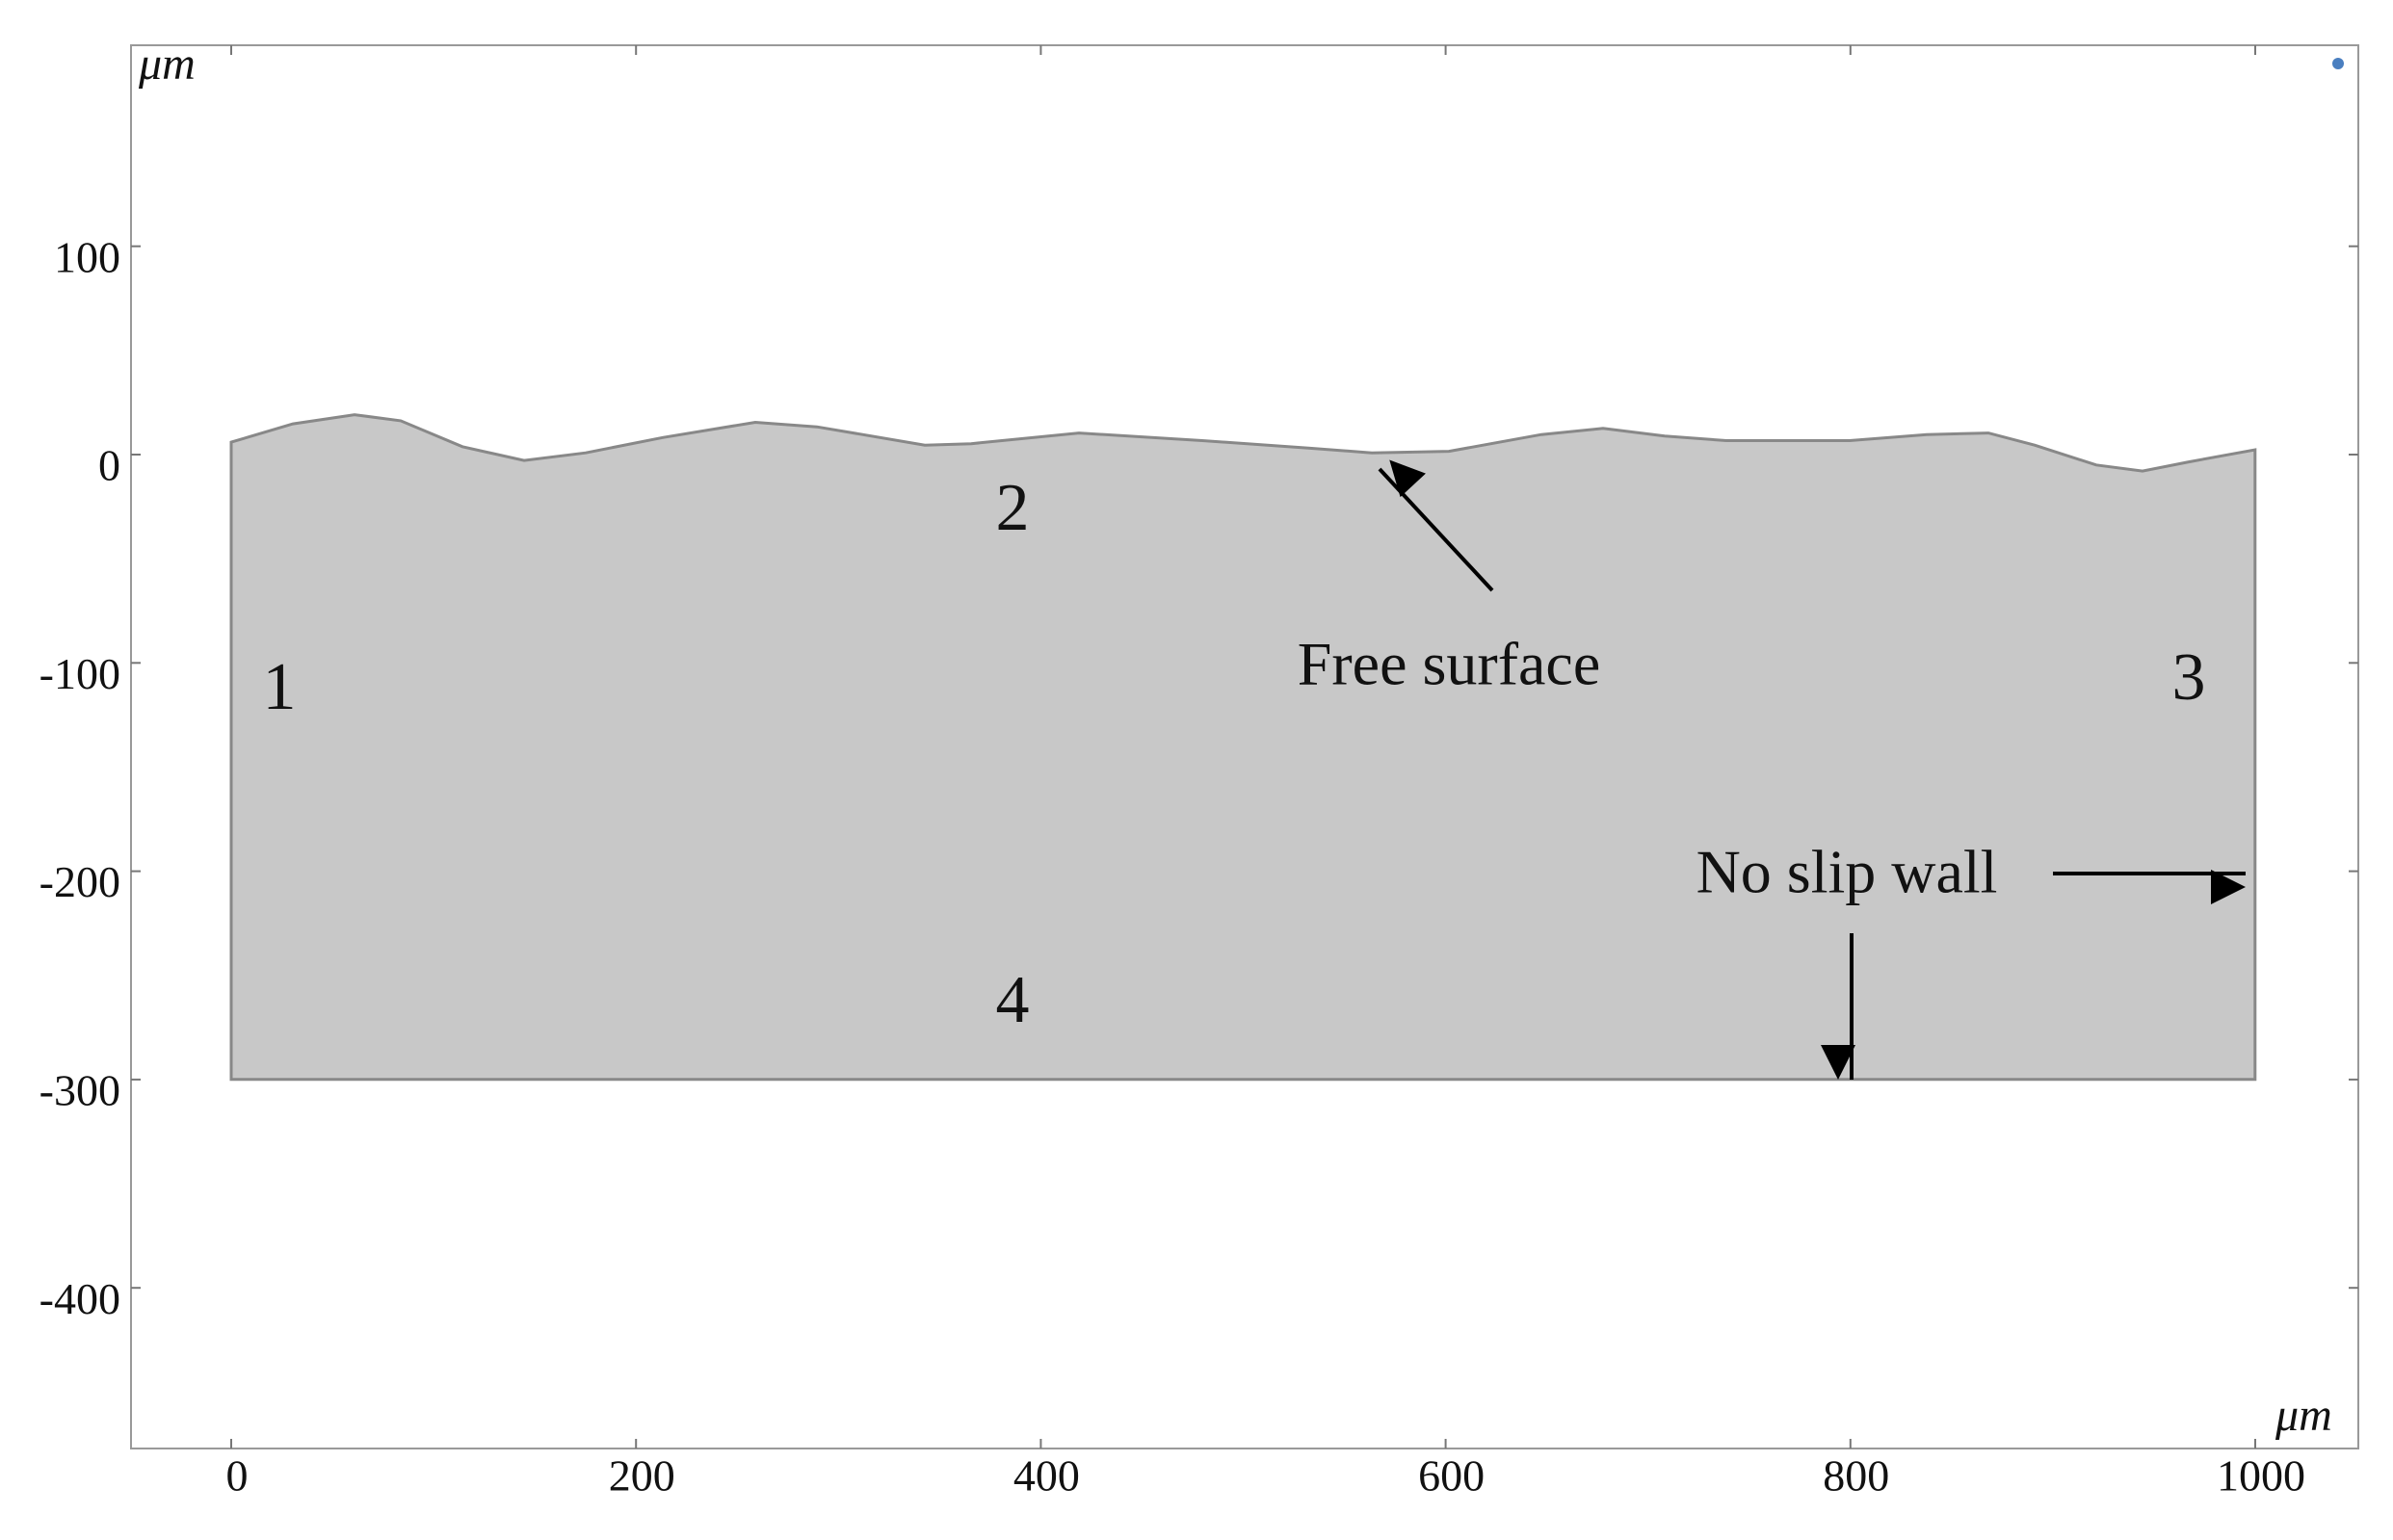 This screenshot has height=1540, width=2393. What do you see at coordinates (1451, 1476) in the screenshot?
I see `x-tick-label: 600` at bounding box center [1451, 1476].